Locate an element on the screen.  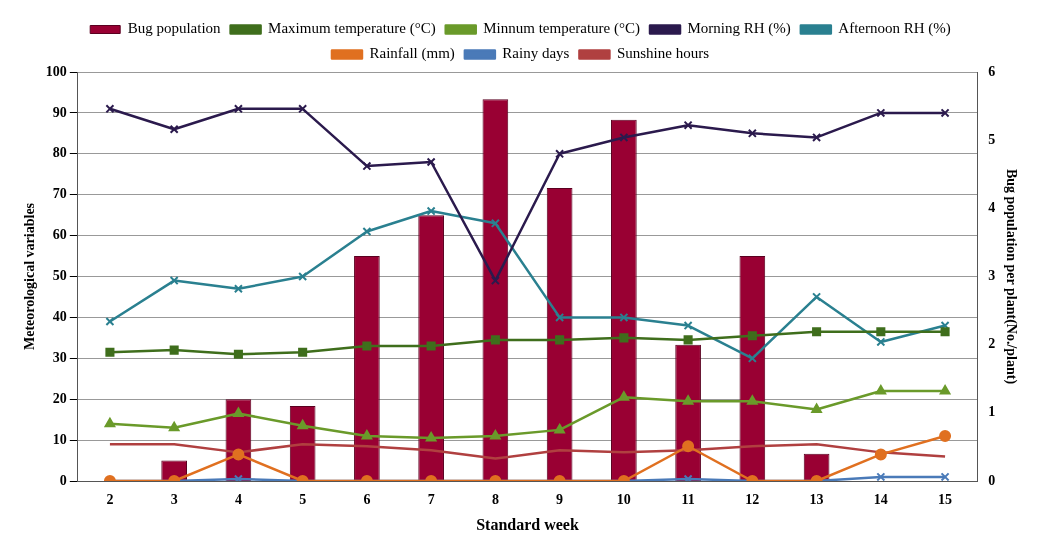
x-tick-label: 6 is located at coordinates (367, 500).